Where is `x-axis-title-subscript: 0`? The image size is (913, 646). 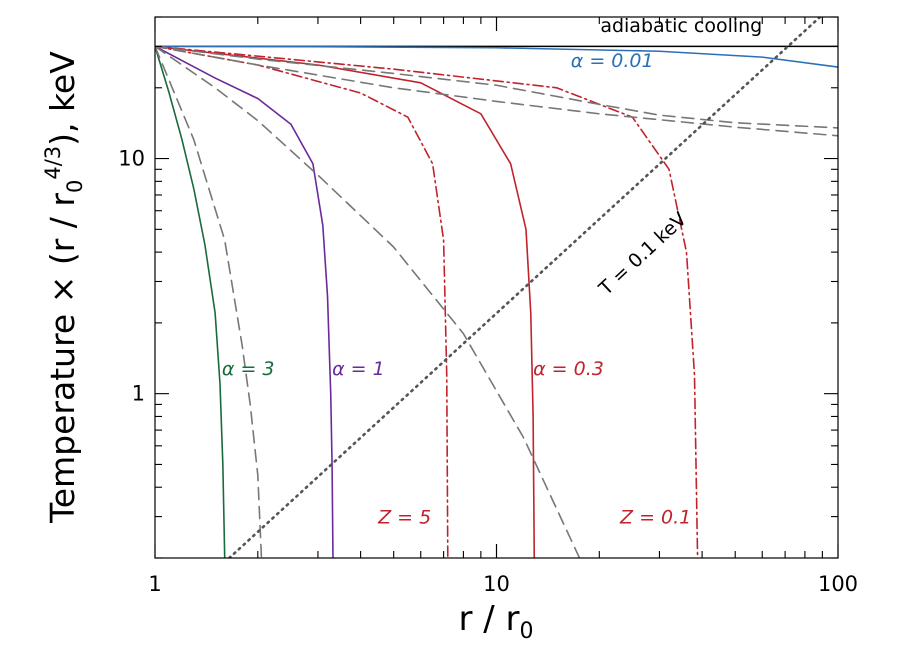 x-axis-title-subscript: 0 is located at coordinates (527, 631).